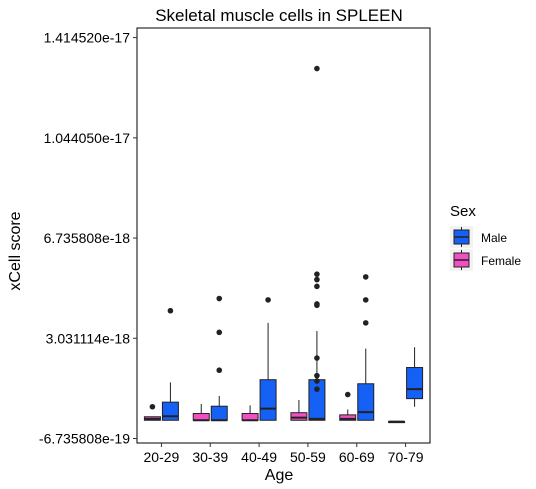 The height and width of the screenshot is (489, 536). I want to click on x-axis-title: Age, so click(279, 475).